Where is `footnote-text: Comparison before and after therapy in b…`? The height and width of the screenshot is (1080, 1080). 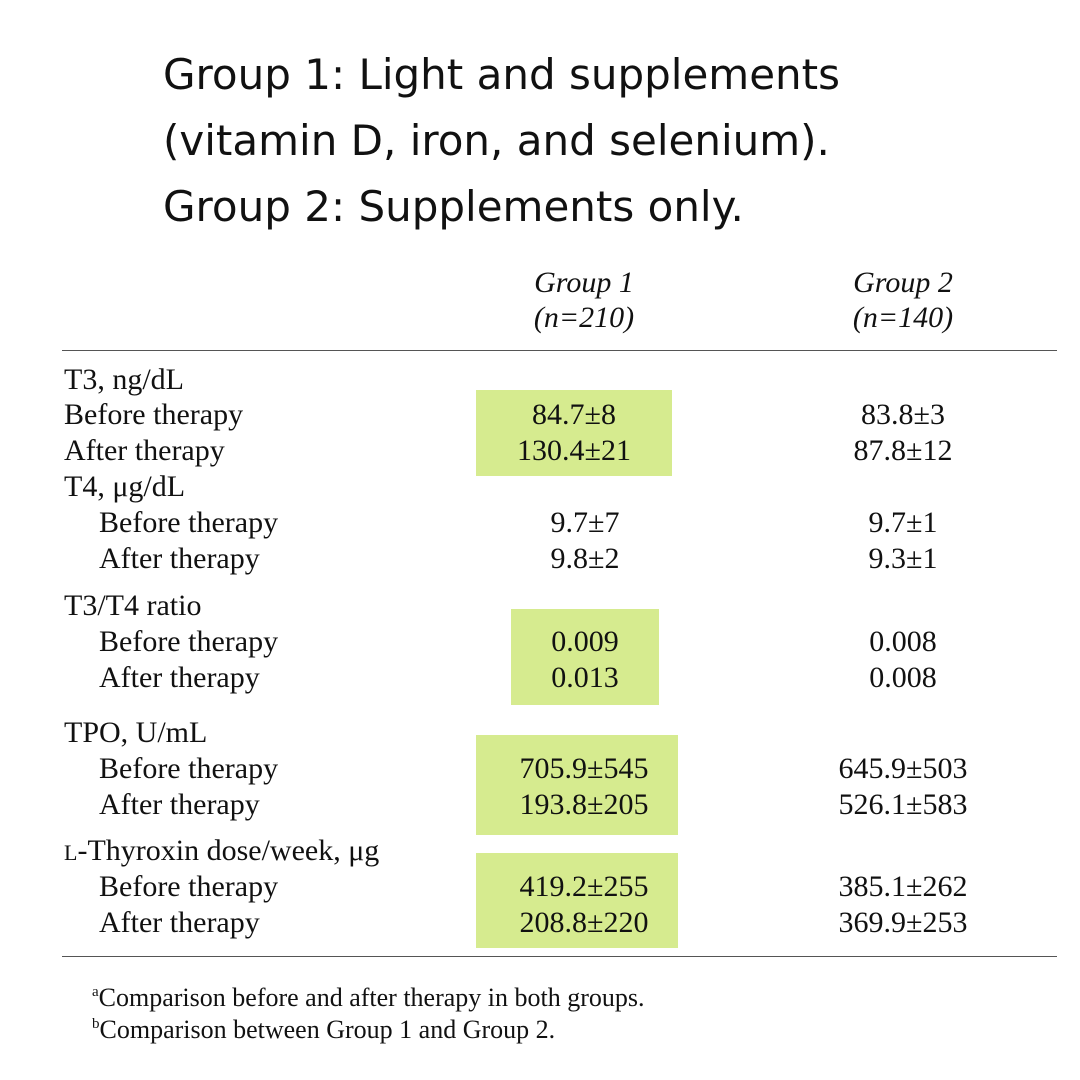 footnote-text: Comparison before and after therapy in b… is located at coordinates (371, 997).